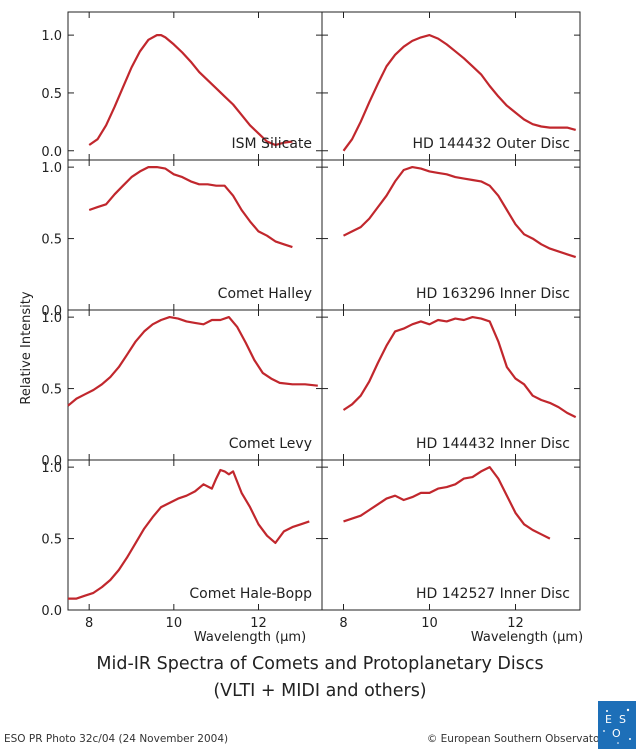  I want to click on svg-text: S, so click(622, 719).